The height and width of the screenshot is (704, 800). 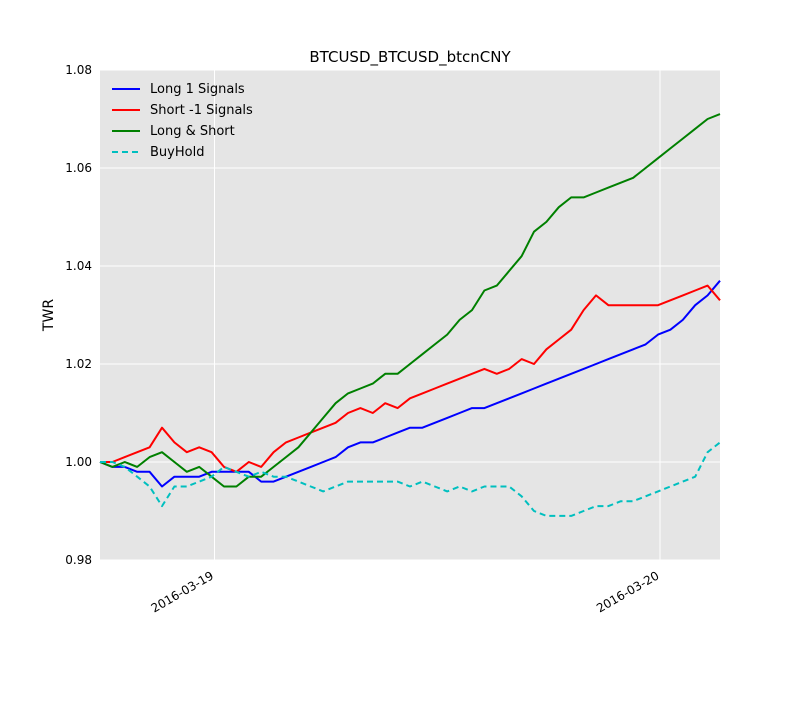 I want to click on y-axis-label: TWR, so click(x=49, y=315).